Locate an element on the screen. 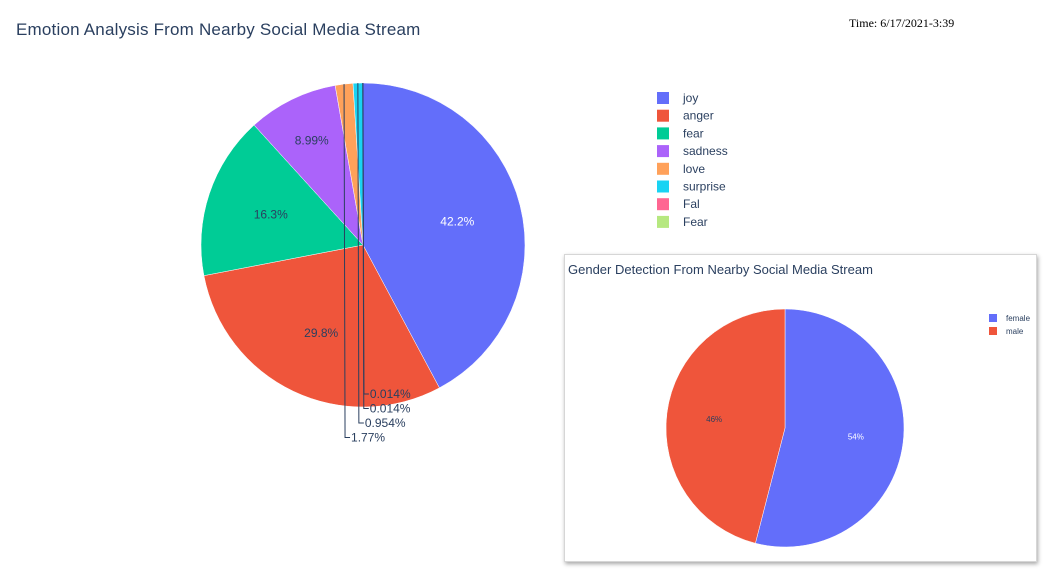 This screenshot has width=1047, height=575. emotion-legend-swatch-sadness is located at coordinates (663, 151).